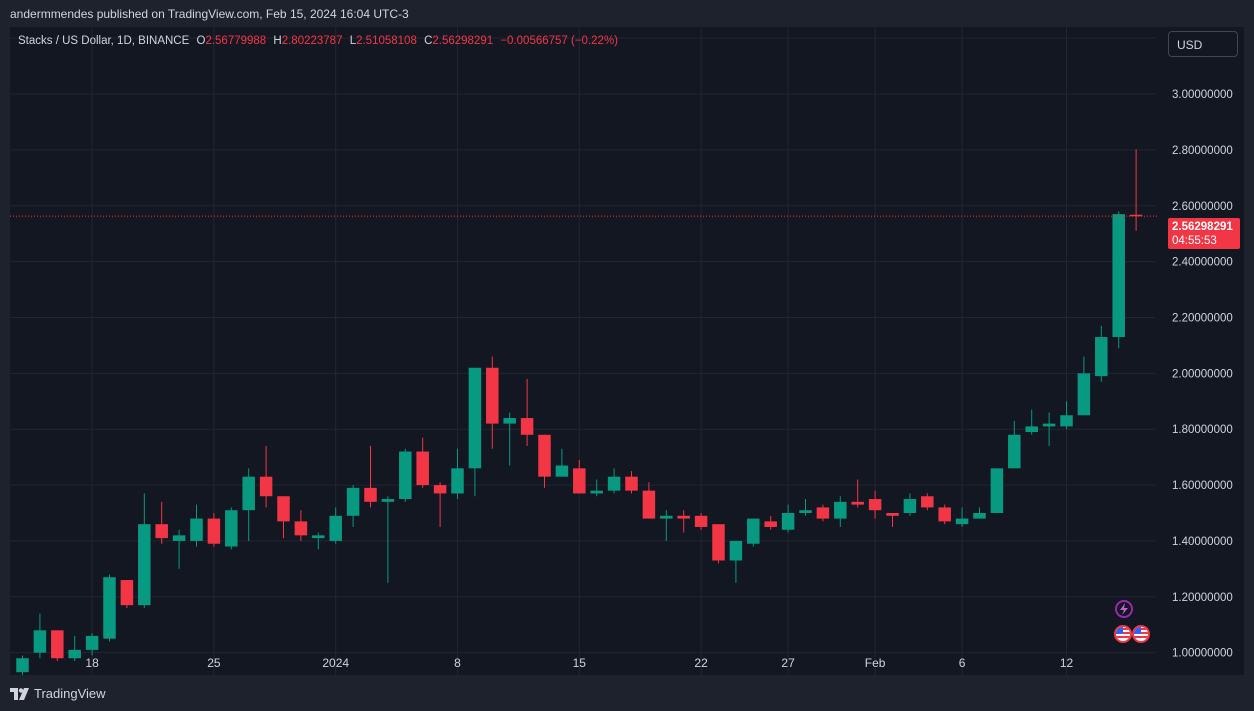 This screenshot has height=711, width=1254. I want to click on y-tick-label: 2.80000000, so click(1202, 151).